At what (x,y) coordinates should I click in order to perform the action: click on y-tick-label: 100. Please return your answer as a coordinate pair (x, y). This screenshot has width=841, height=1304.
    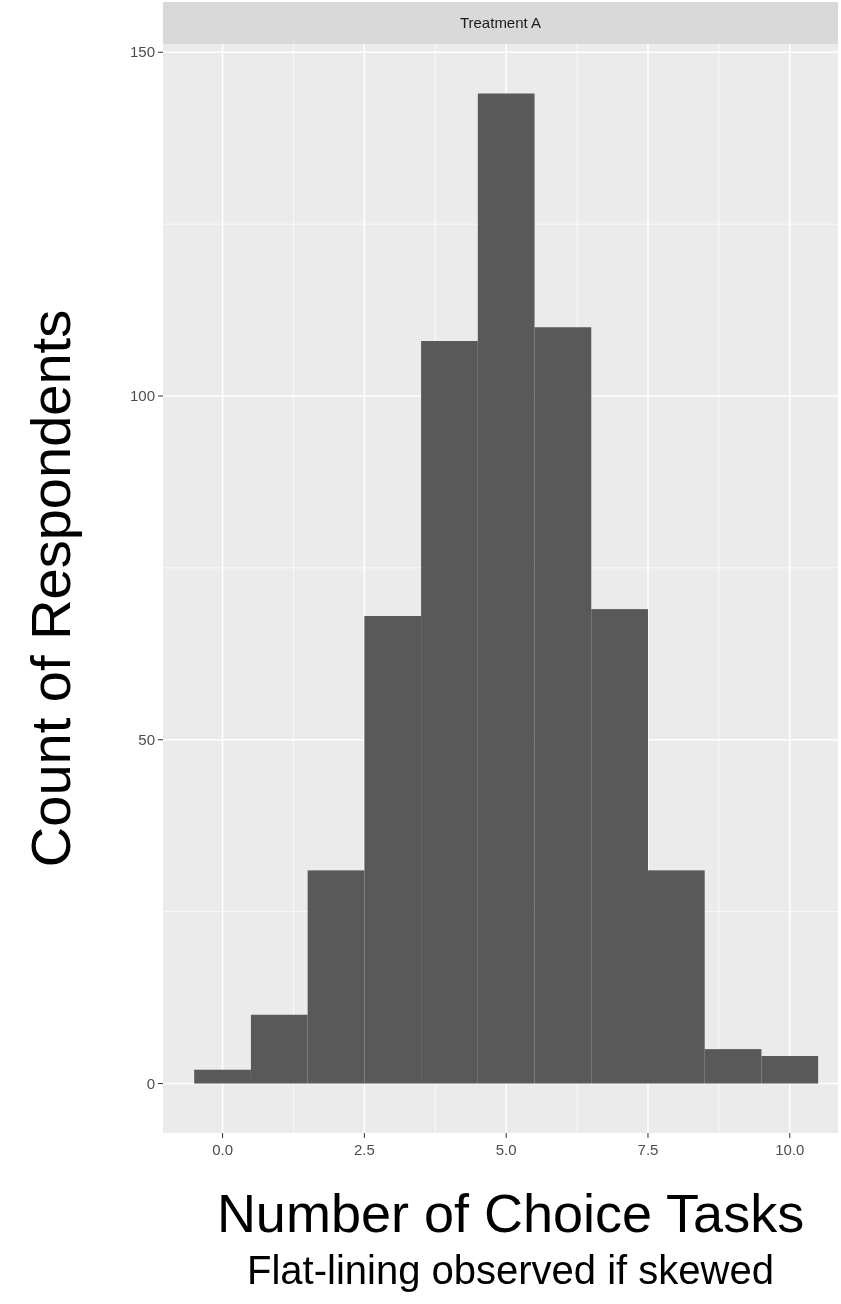
    Looking at the image, I should click on (142, 395).